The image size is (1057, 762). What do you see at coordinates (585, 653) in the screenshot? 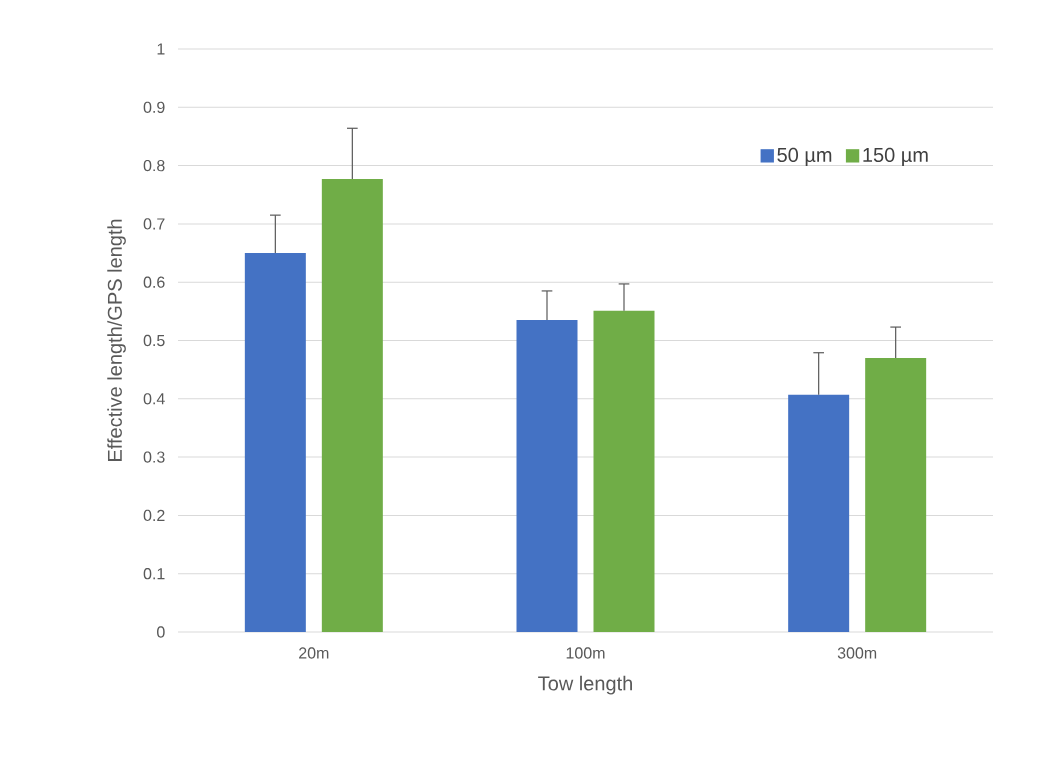
I see `x-tick-label: 100m` at bounding box center [585, 653].